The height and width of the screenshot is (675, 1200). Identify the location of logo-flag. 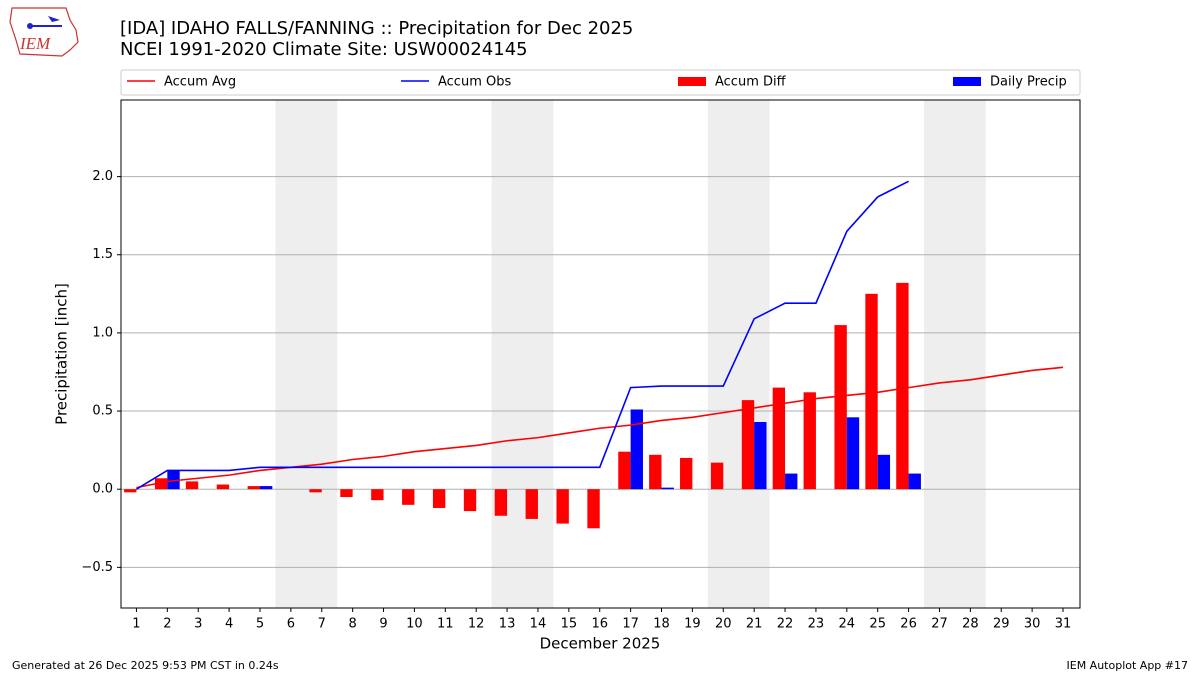
(54, 19).